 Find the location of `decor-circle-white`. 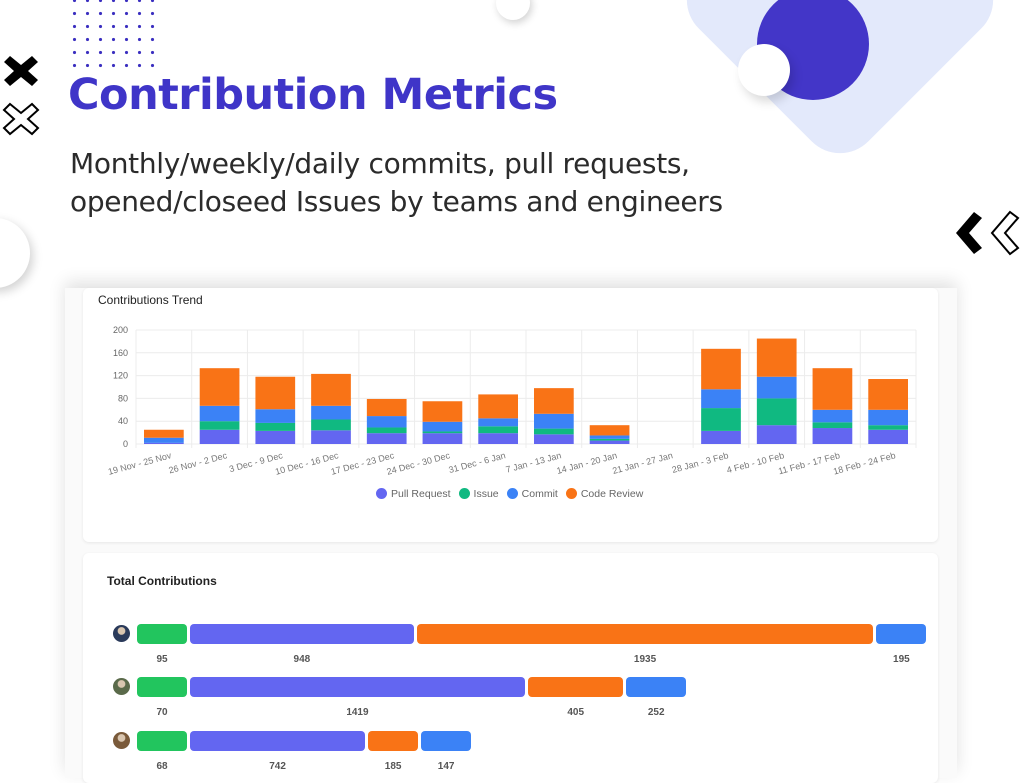

decor-circle-white is located at coordinates (764, 70).